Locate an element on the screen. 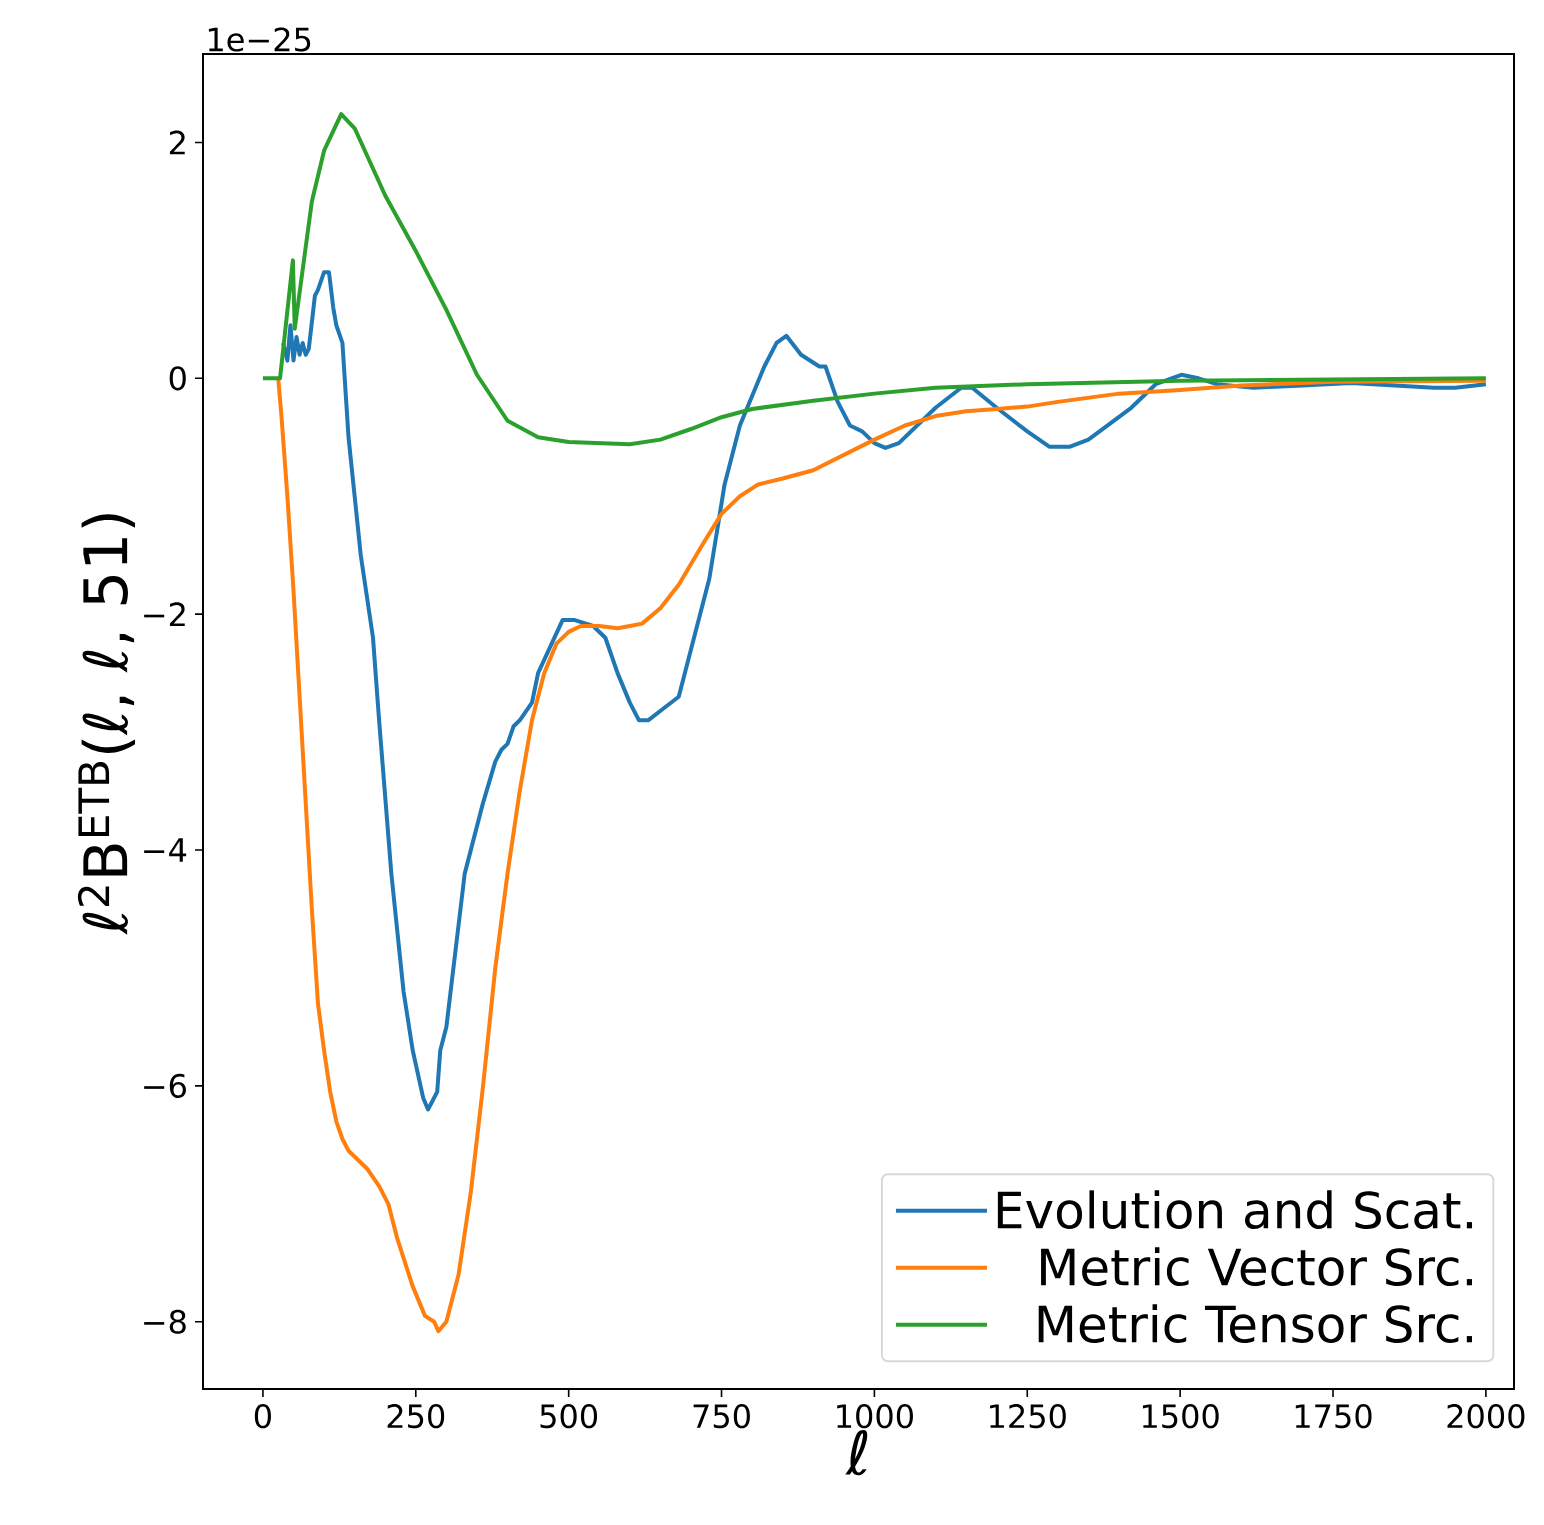  legend-label: Metric Vector Src. is located at coordinates (1256, 1267).